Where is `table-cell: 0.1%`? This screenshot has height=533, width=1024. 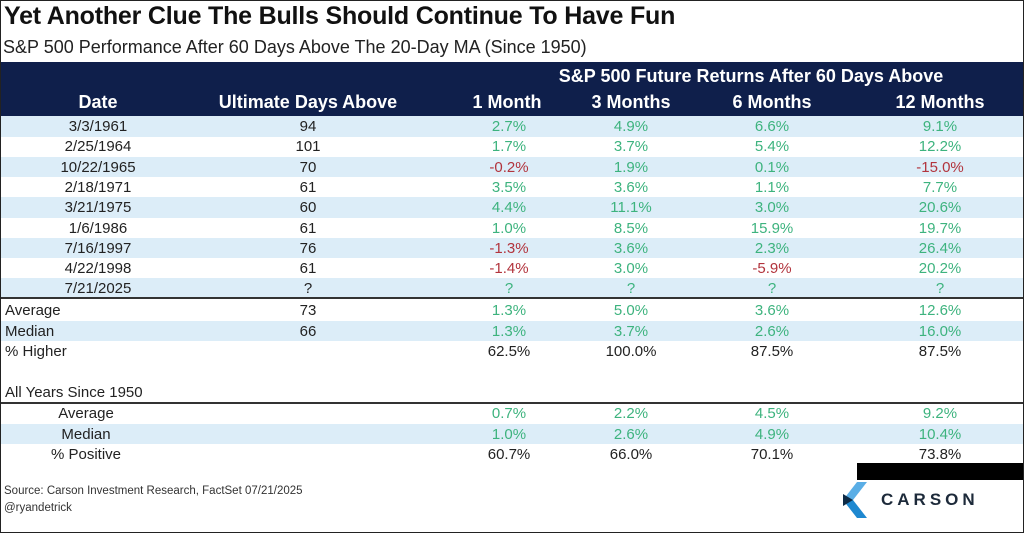 table-cell: 0.1% is located at coordinates (772, 167).